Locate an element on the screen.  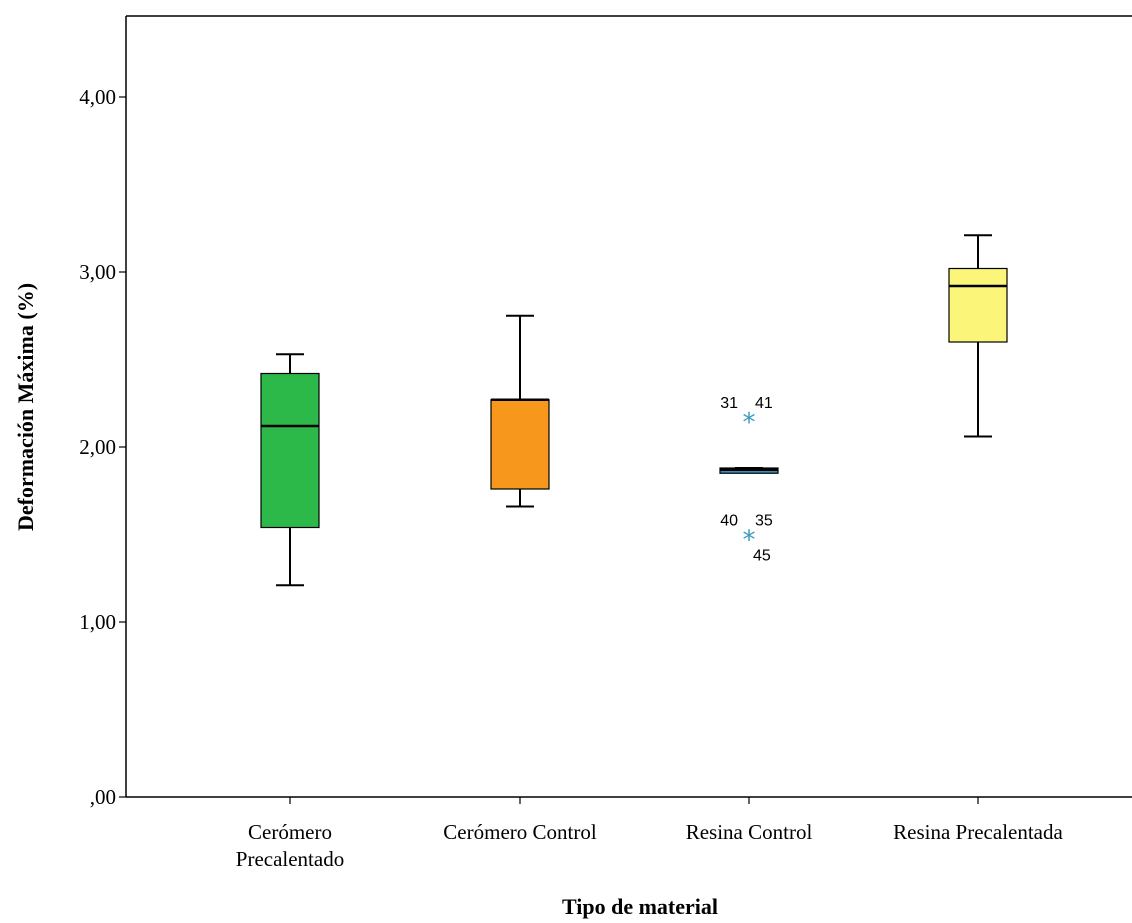
y-tick-label: ,00 is located at coordinates (103, 797).